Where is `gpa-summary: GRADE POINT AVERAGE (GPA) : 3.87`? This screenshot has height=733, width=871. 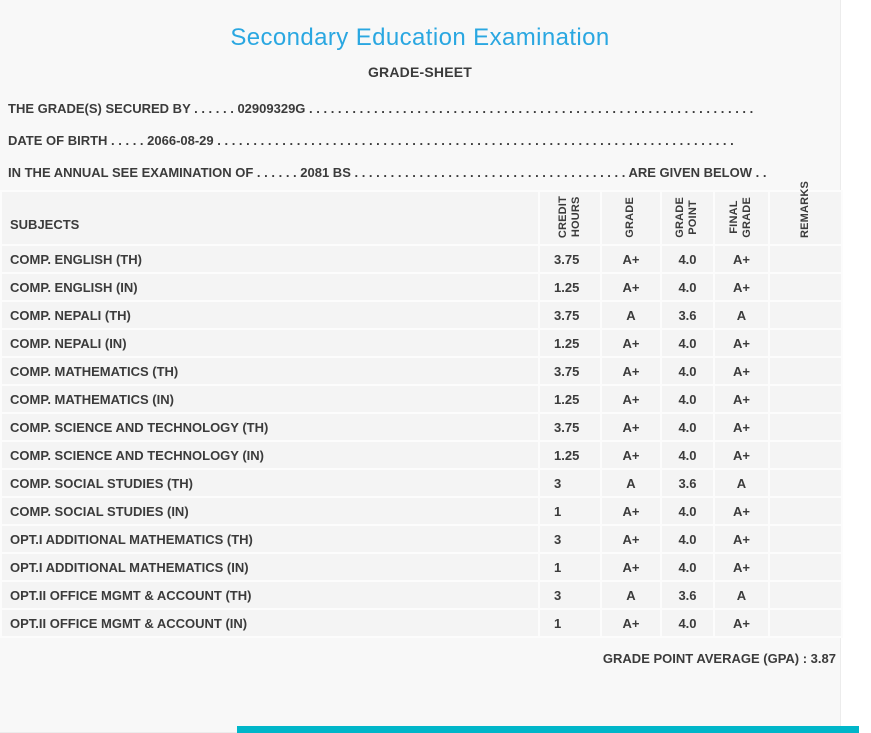
gpa-summary: GRADE POINT AVERAGE (GPA) : 3.87 is located at coordinates (719, 658).